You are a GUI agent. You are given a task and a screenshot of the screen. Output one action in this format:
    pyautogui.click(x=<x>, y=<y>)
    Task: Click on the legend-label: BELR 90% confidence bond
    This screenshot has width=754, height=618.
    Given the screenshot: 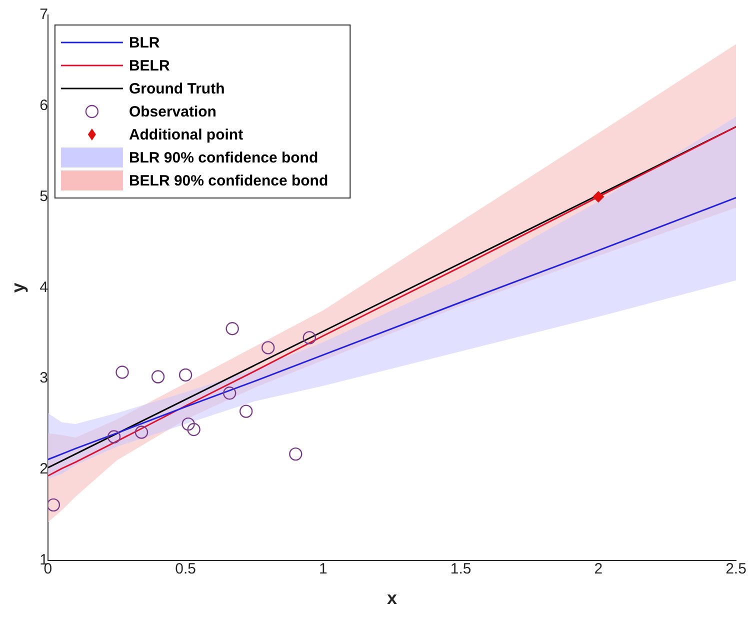 What is the action you would take?
    pyautogui.click(x=228, y=181)
    